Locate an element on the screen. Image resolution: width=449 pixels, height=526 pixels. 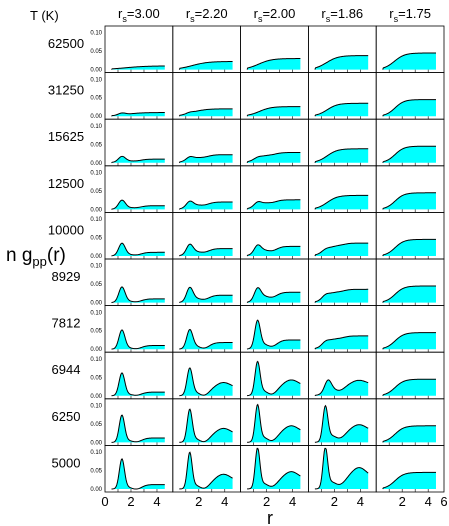
row-header-temperature: 6944 is located at coordinates (66, 369).